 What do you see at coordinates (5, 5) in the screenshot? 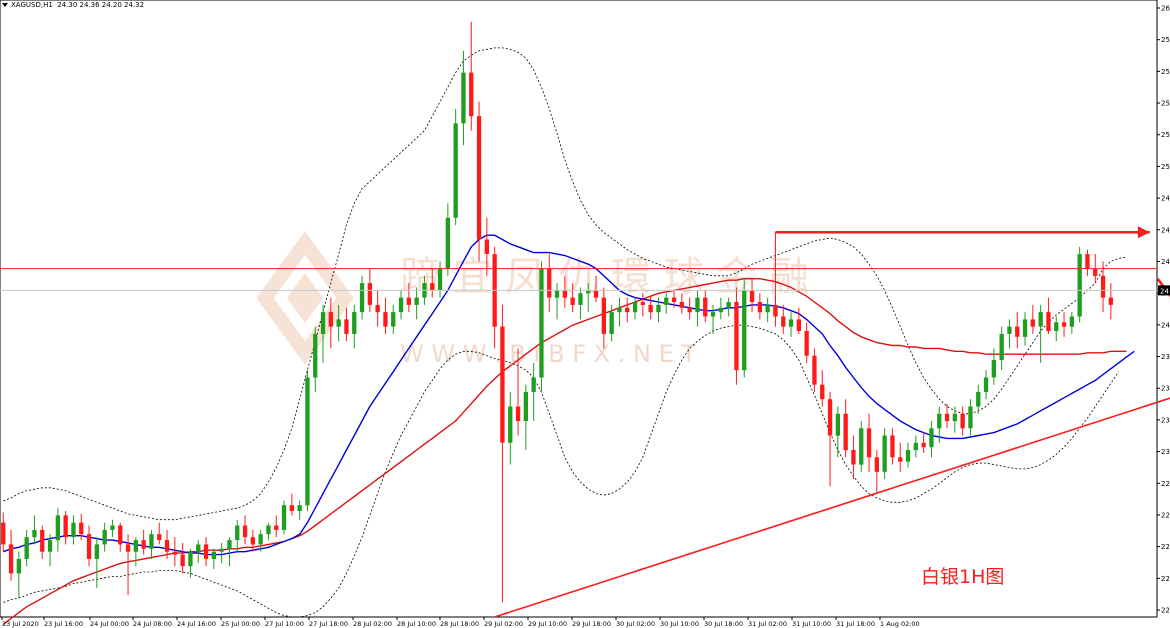
I see `collapse-triangle-icon` at bounding box center [5, 5].